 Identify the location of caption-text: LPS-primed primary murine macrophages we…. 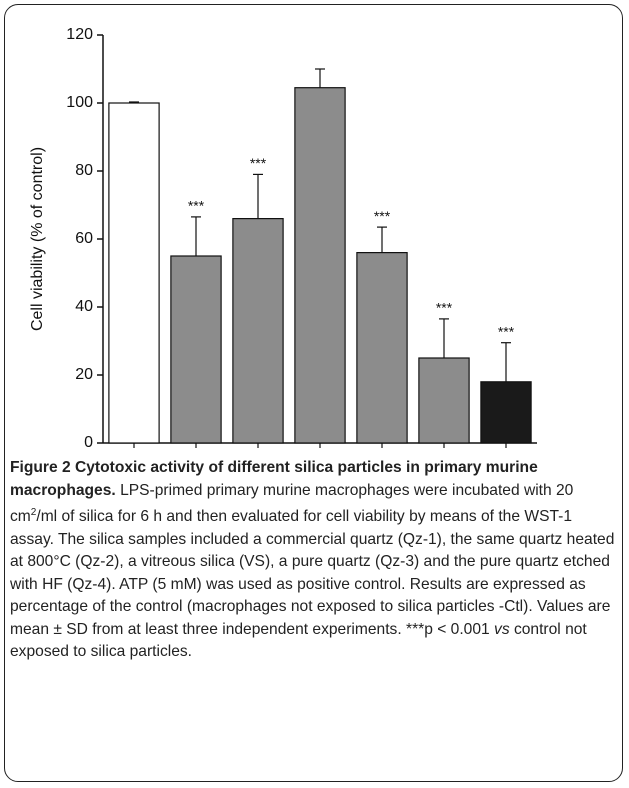
(292, 503).